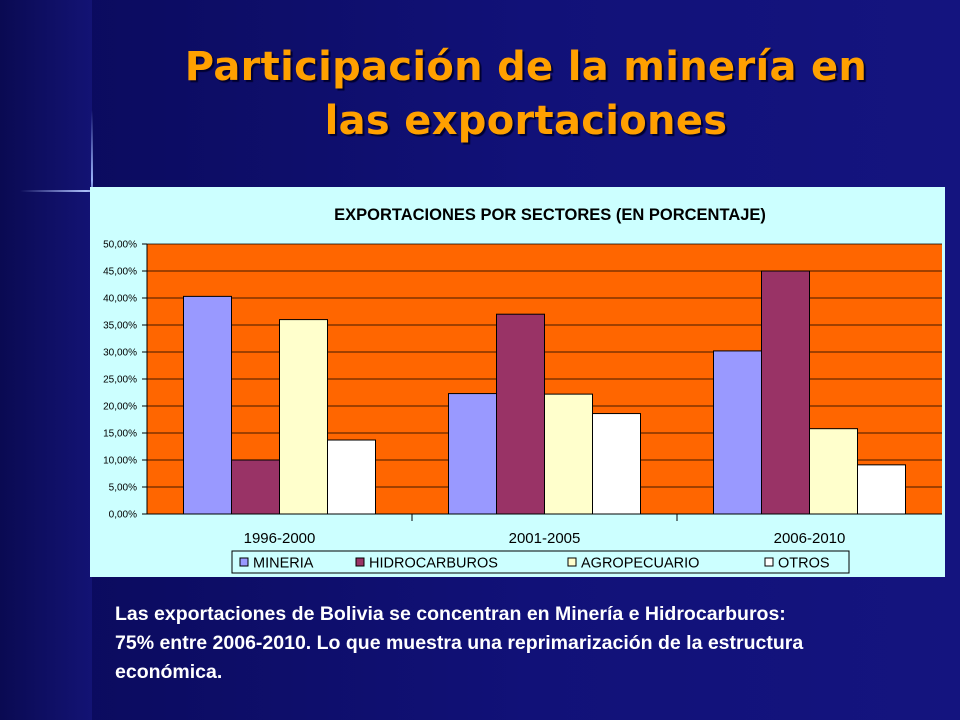  What do you see at coordinates (120, 353) in the screenshot?
I see `y-tick-label: 30,00%` at bounding box center [120, 353].